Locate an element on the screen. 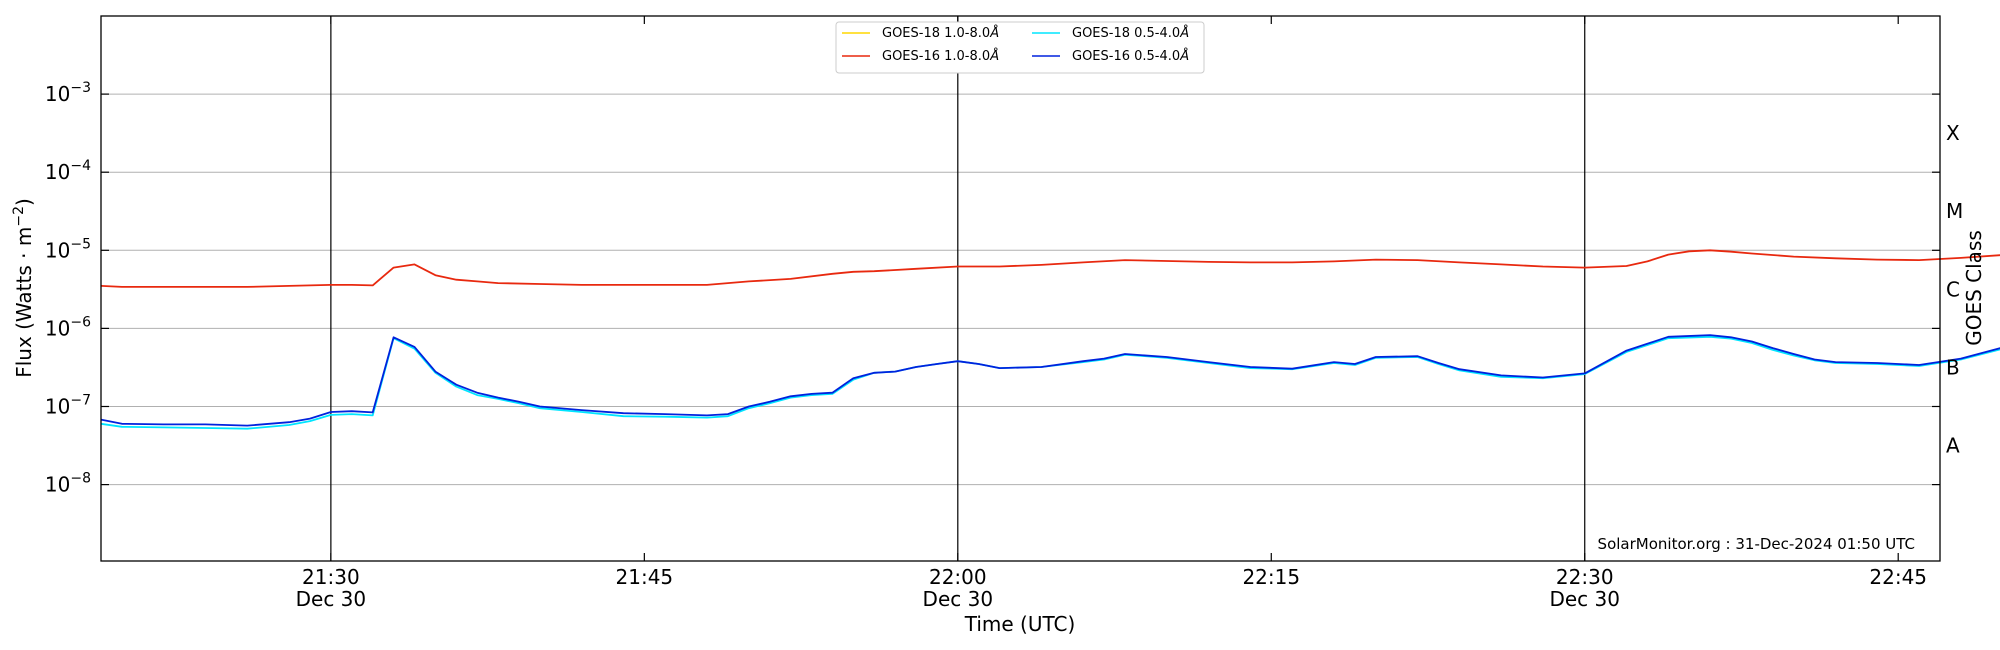 The height and width of the screenshot is (650, 2000). legend-entry-label: GOES-16 1.0-8.0Å is located at coordinates (940, 56).